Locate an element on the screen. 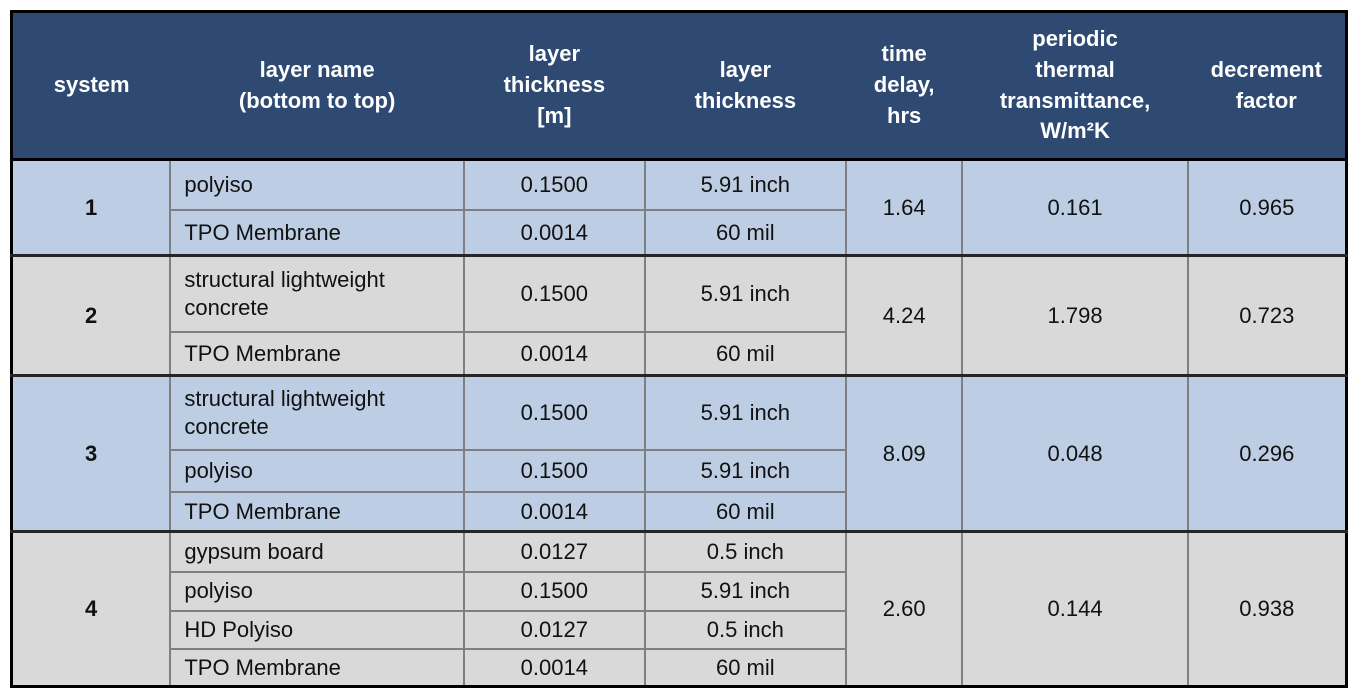 This screenshot has height=700, width=1360. transmittance-cell: 1.798 is located at coordinates (1075, 315).